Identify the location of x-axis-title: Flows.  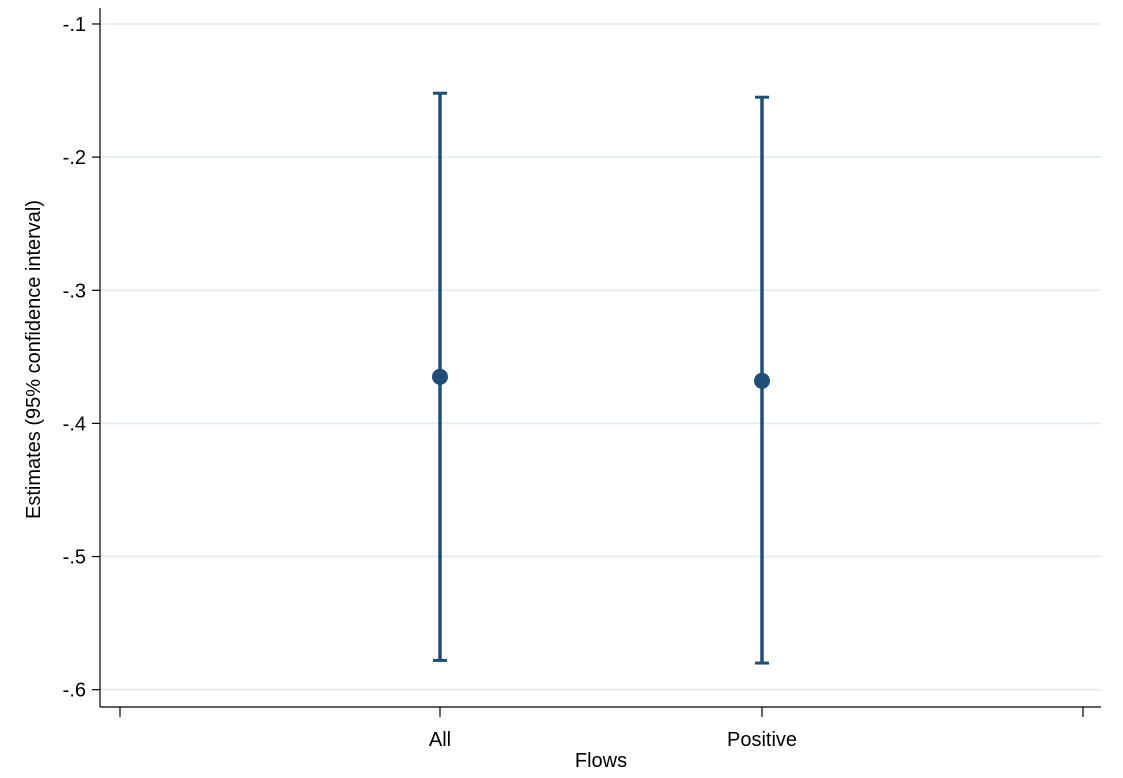
(601, 761).